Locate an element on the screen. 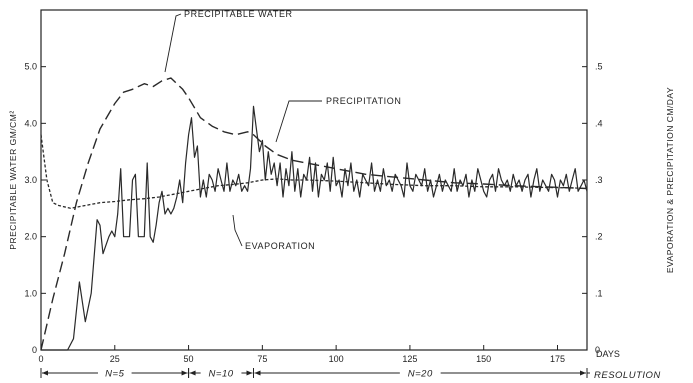 This screenshot has height=383, width=693. annotation-precipitation: PRECIPITATION is located at coordinates (363, 101).